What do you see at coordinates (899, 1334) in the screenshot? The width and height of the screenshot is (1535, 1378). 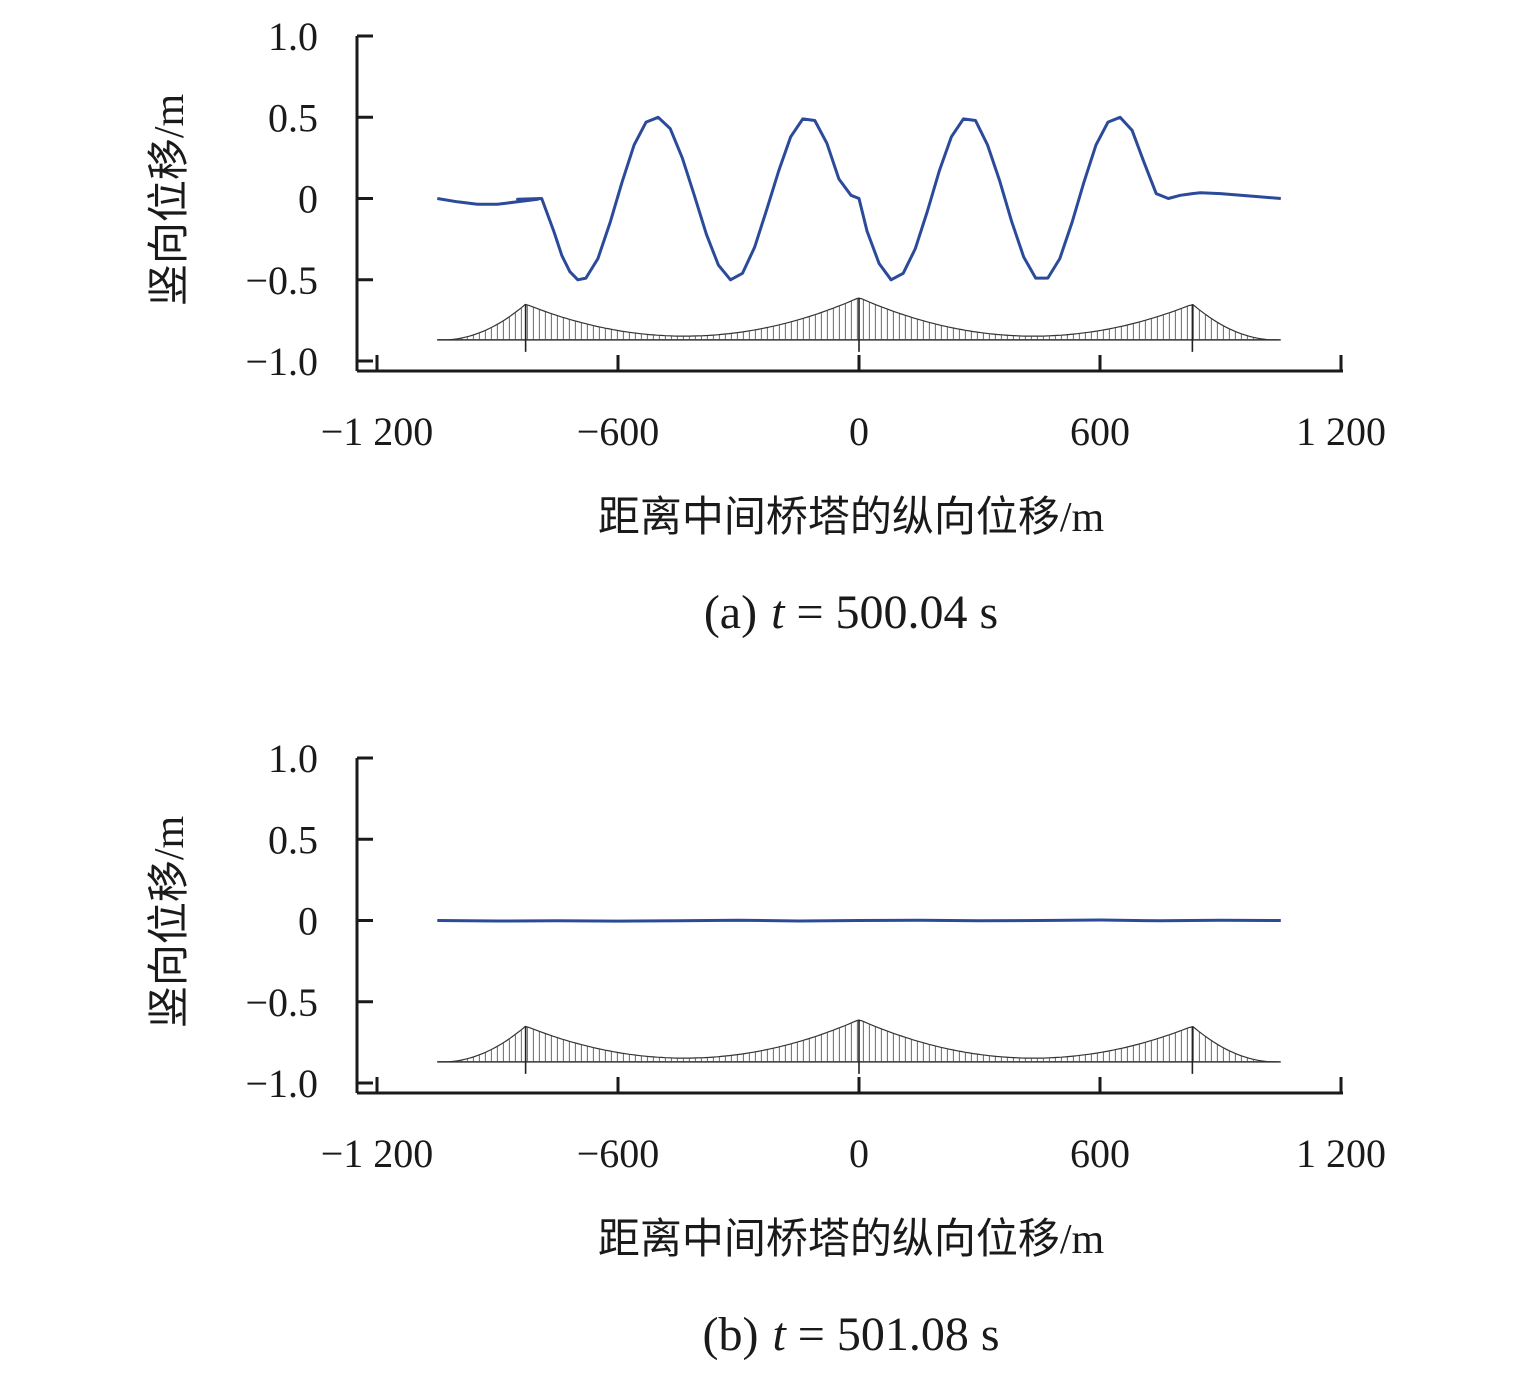 I see `caption-value: = 501.08 s` at bounding box center [899, 1334].